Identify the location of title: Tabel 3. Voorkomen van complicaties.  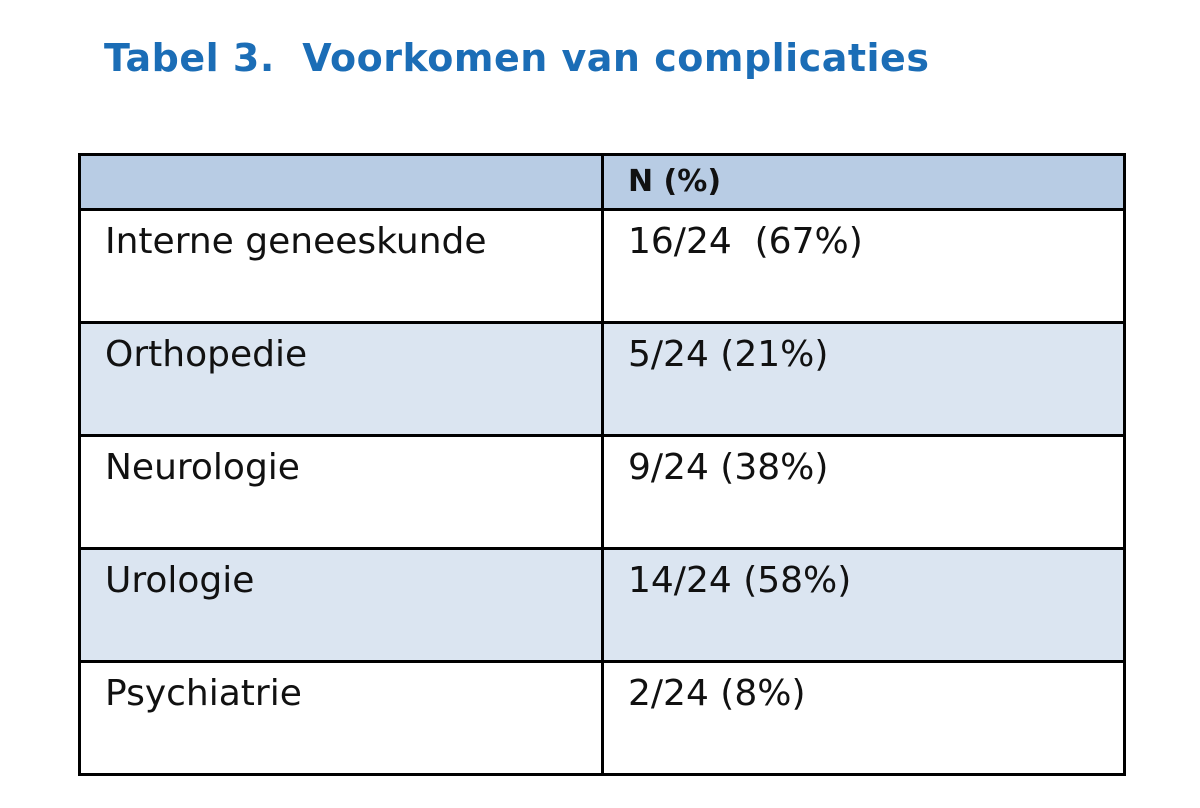
(517, 58).